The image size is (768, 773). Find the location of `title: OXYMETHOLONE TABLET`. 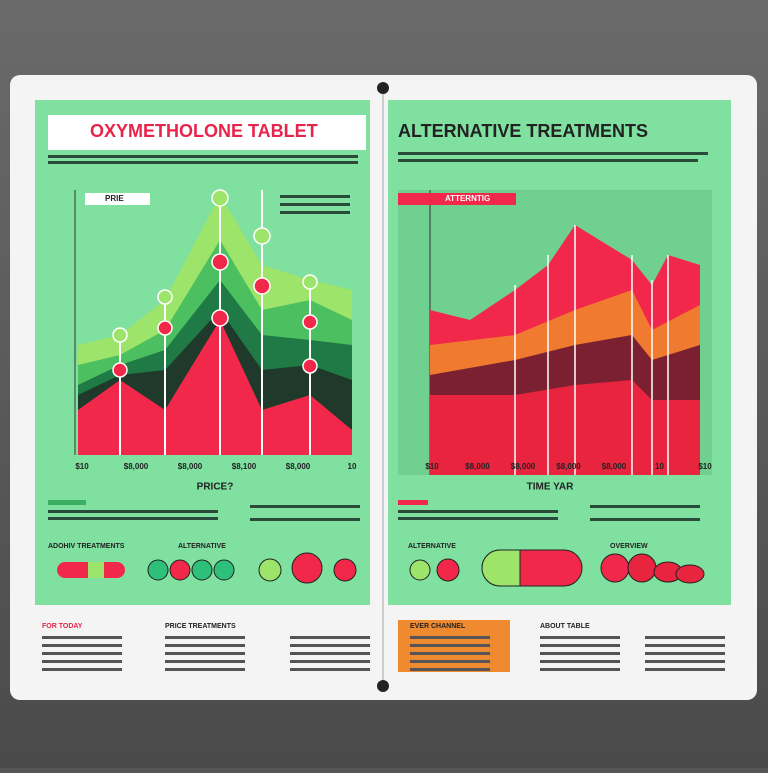

title: OXYMETHOLONE TABLET is located at coordinates (204, 131).